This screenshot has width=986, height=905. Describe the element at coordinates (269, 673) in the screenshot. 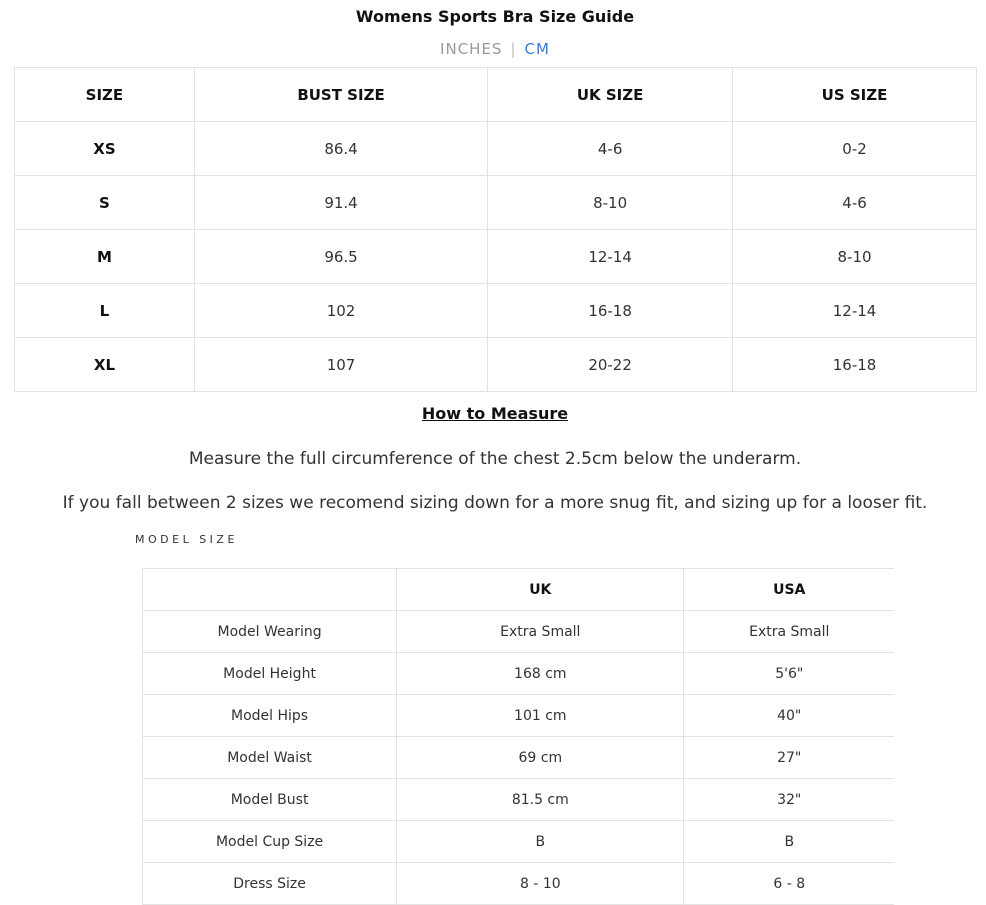

I see `table-cell: Model Height` at that location.